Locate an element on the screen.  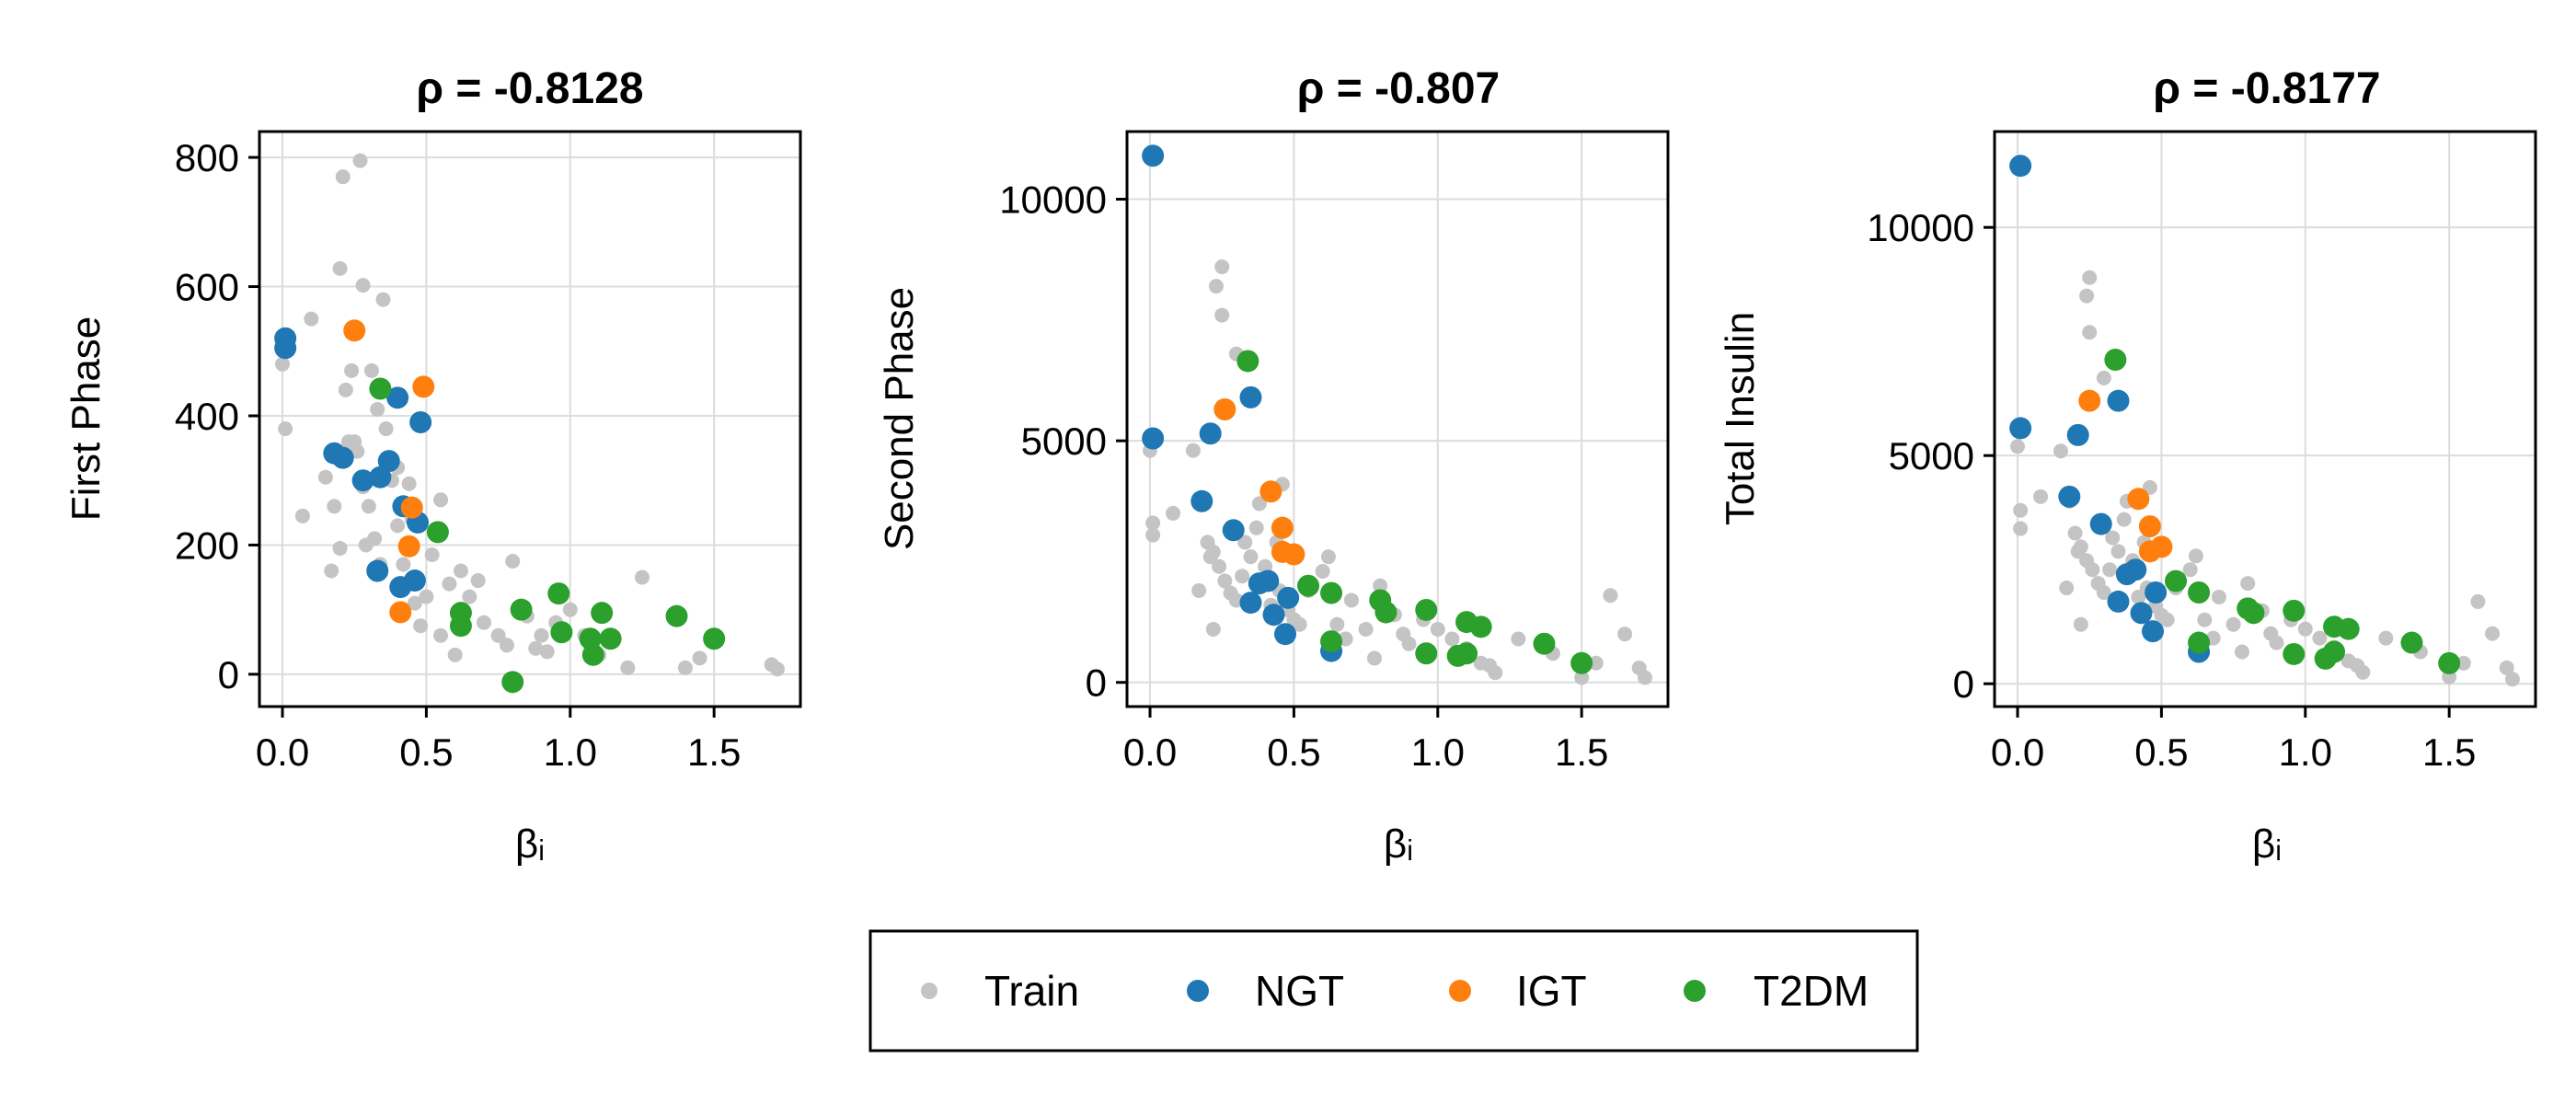
x-tick-label: 1.0 is located at coordinates (570, 752).